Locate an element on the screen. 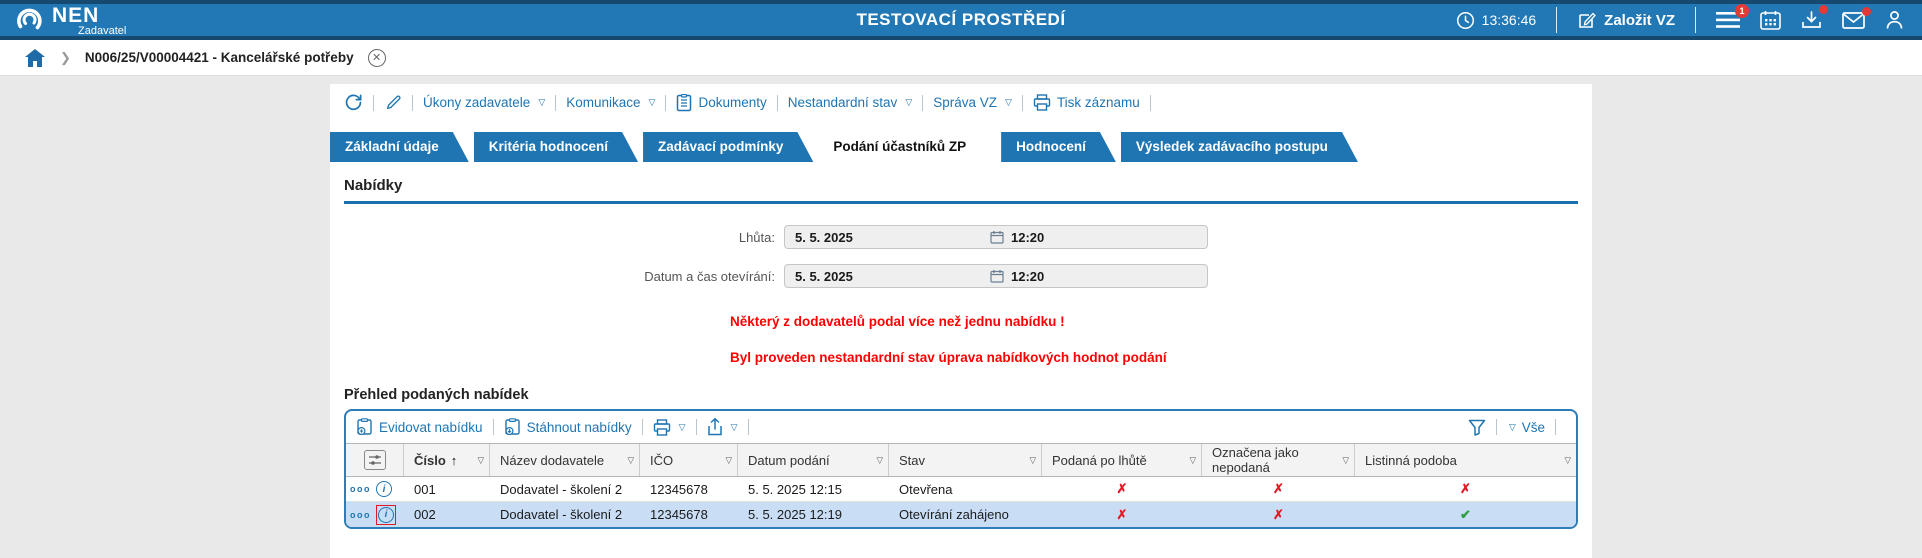 Image resolution: width=1922 pixels, height=558 pixels. filter-button is located at coordinates (1477, 427).